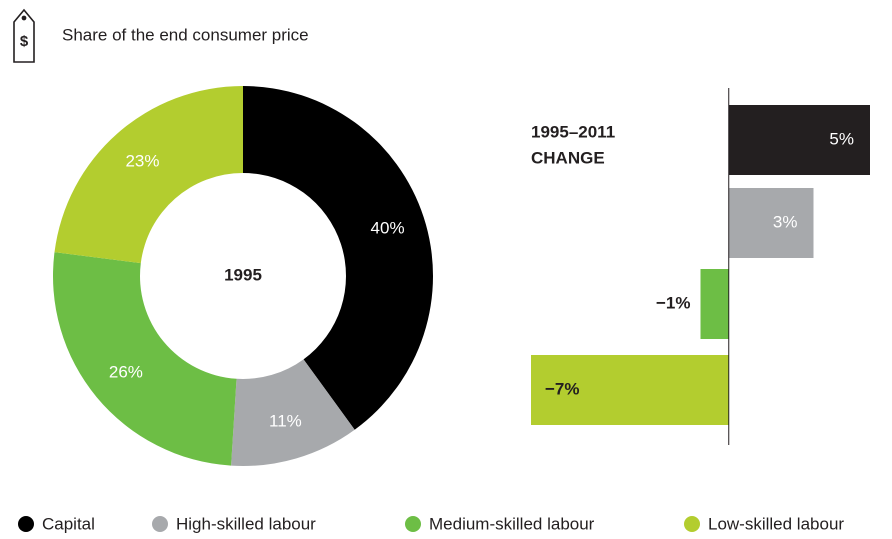  What do you see at coordinates (285, 420) in the screenshot?
I see `slice-label: 11%` at bounding box center [285, 420].